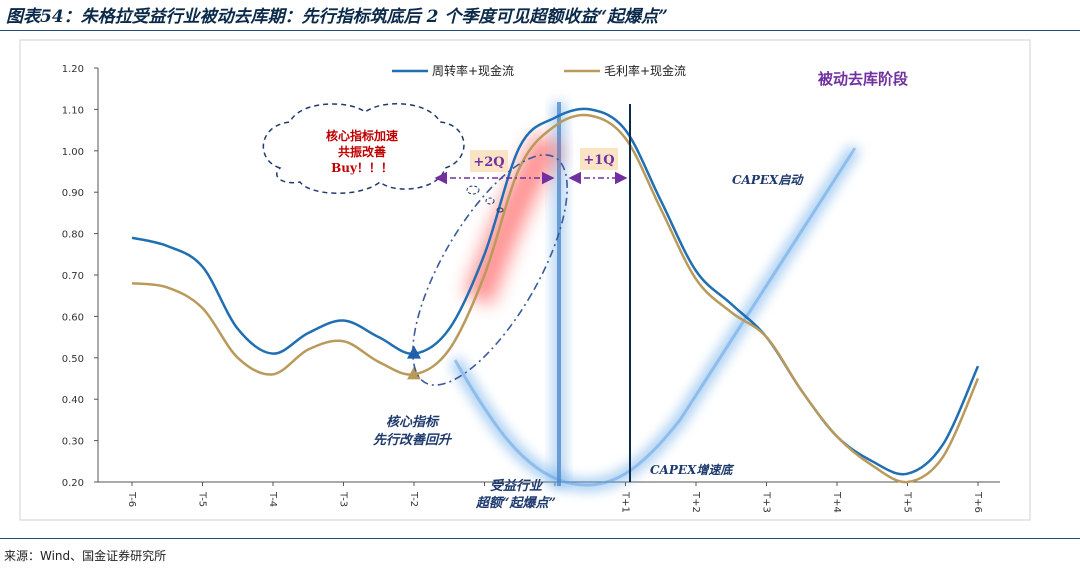 The height and width of the screenshot is (570, 1080). I want to click on title-divider, so click(540, 30).